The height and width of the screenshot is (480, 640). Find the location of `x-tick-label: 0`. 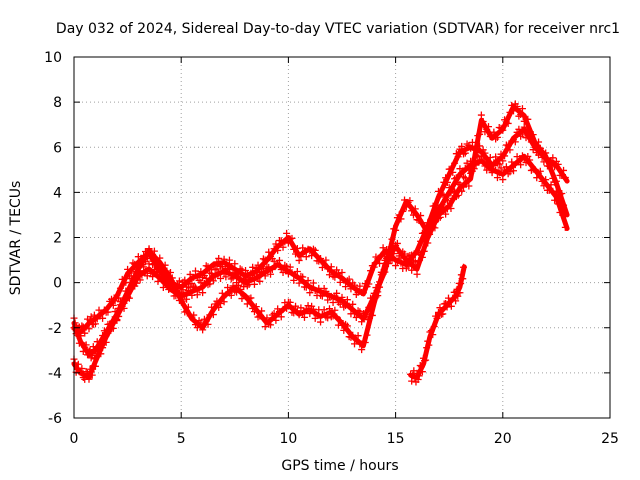

x-tick-label: 0 is located at coordinates (74, 439).